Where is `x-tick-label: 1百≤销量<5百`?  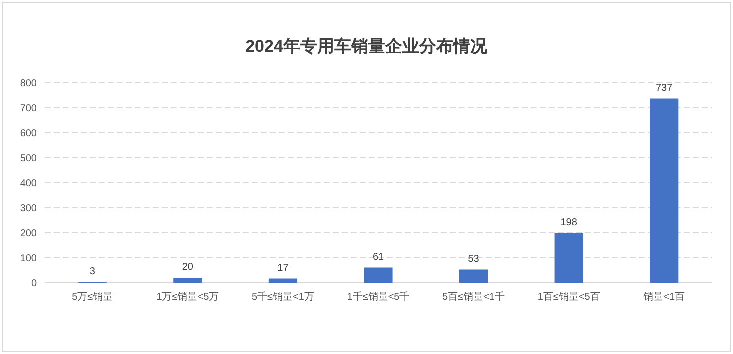
x-tick-label: 1百≤销量<5百 is located at coordinates (569, 297).